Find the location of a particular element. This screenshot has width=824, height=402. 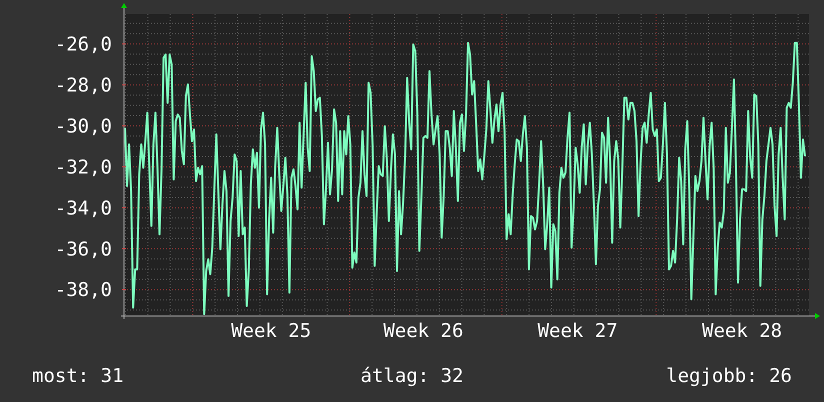

y-tick-label: -34,0 is located at coordinates (83, 208).